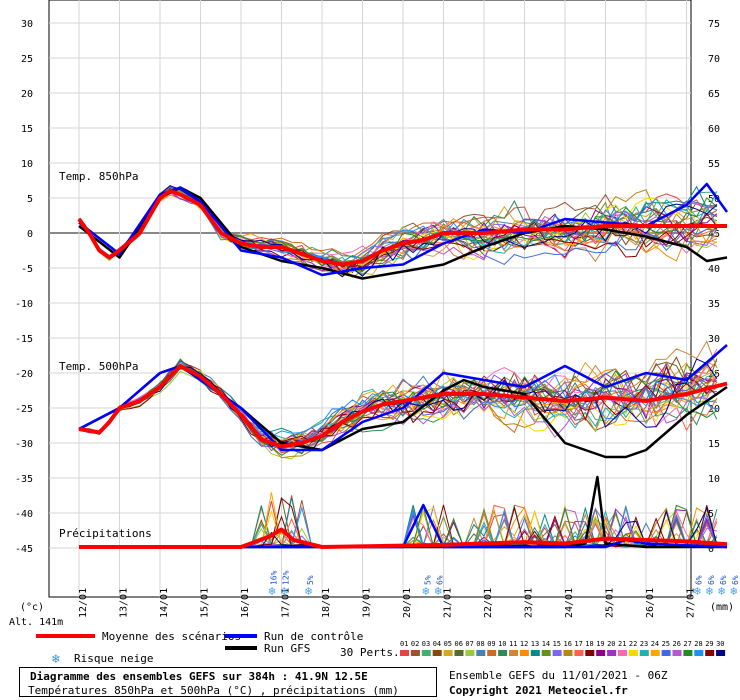 The width and height of the screenshot is (740, 700). What do you see at coordinates (488, 603) in the screenshot?
I see `x-tick-label: 22/01` at bounding box center [488, 603].